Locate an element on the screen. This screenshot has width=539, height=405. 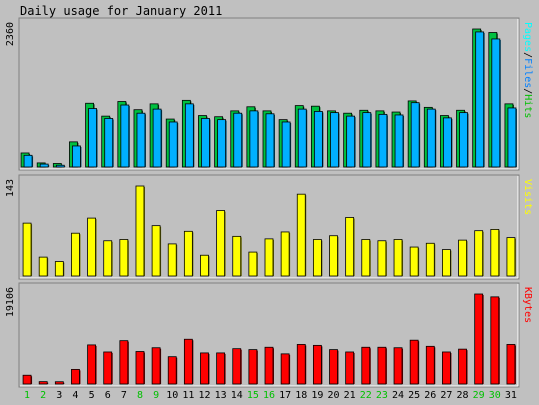
x-tick-label: 6 is located at coordinates (108, 395).